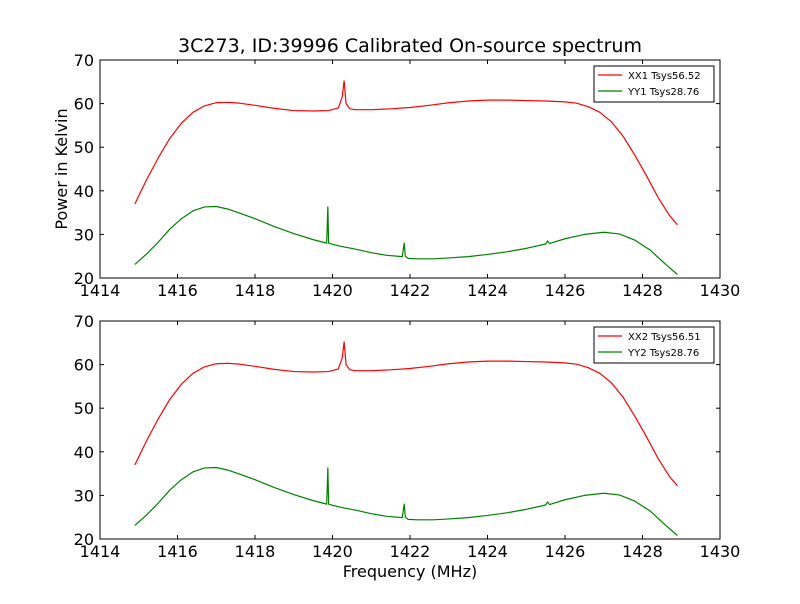 The image size is (800, 604). Describe the element at coordinates (664, 76) in the screenshot. I see `legend-label: XX1 Tsys56.52` at that location.